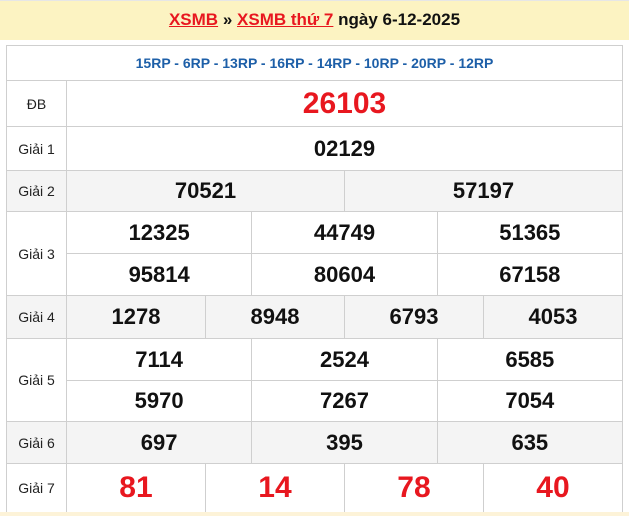 The width and height of the screenshot is (629, 516). What do you see at coordinates (159, 232) in the screenshot?
I see `prize-3-number: 12325` at bounding box center [159, 232].